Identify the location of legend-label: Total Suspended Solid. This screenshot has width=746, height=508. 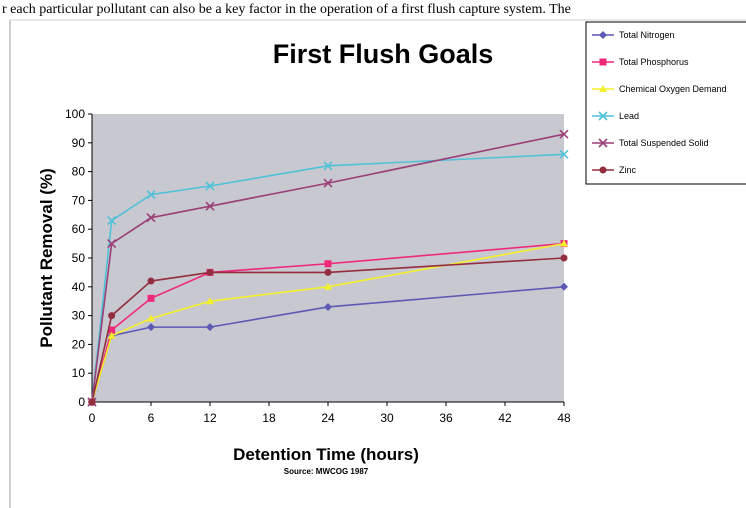
(664, 143).